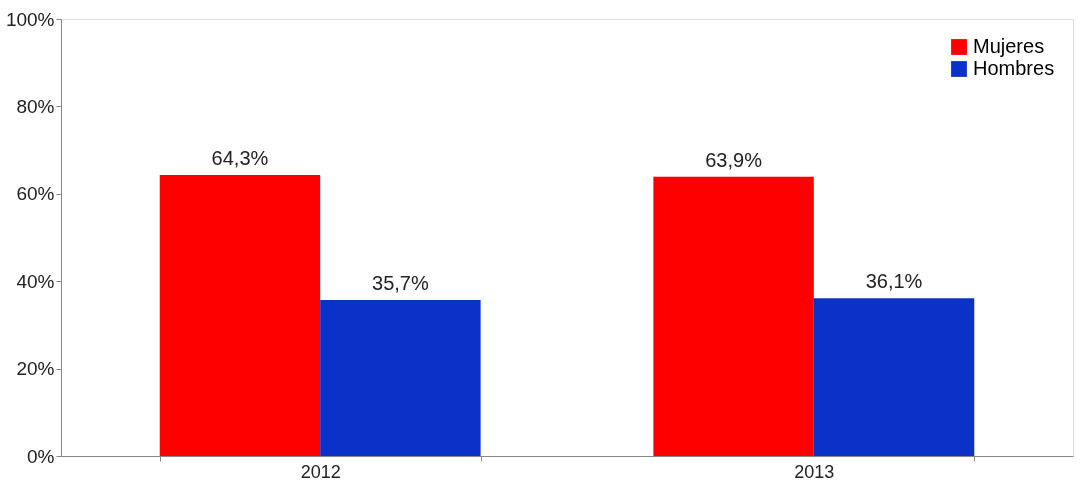 Image resolution: width=1088 pixels, height=486 pixels. Describe the element at coordinates (894, 281) in the screenshot. I see `data-label: 36,1%` at that location.